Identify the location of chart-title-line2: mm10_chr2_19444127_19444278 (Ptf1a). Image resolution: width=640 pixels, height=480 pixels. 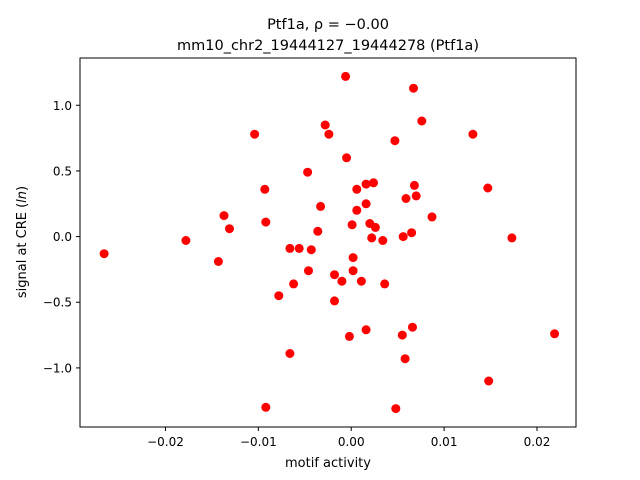
(328, 46).